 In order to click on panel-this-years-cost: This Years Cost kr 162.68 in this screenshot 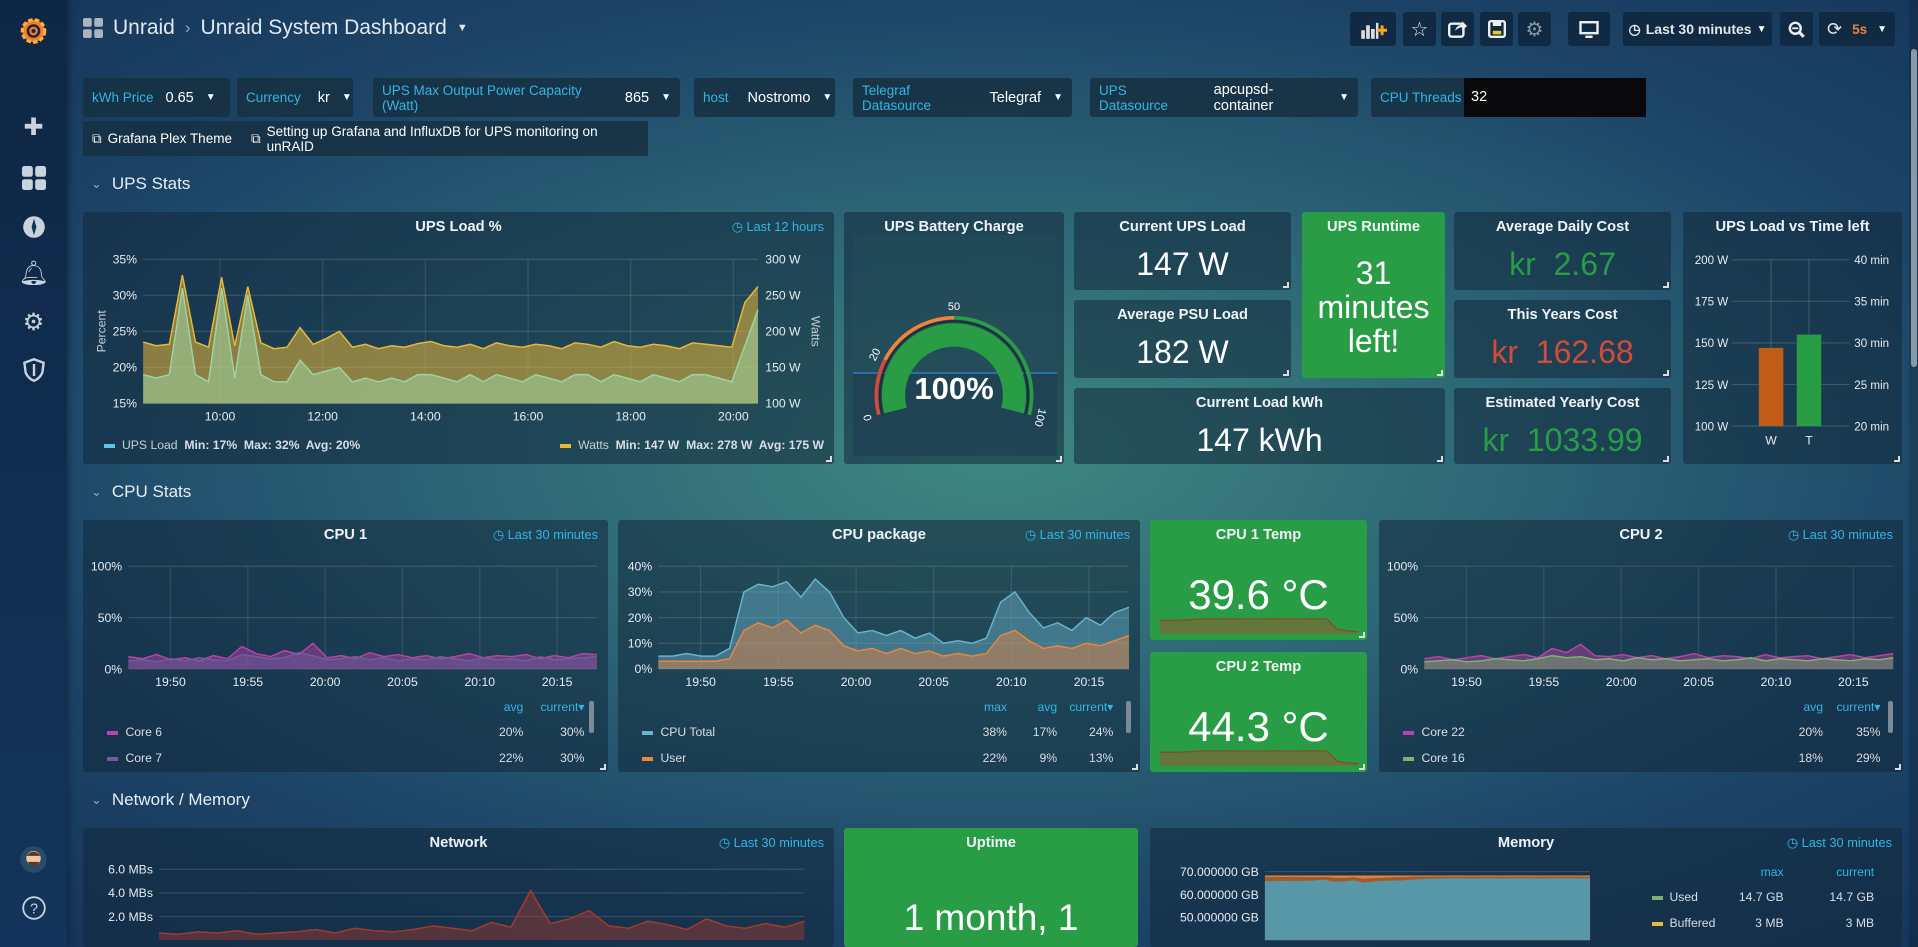, I will do `click(1562, 339)`.